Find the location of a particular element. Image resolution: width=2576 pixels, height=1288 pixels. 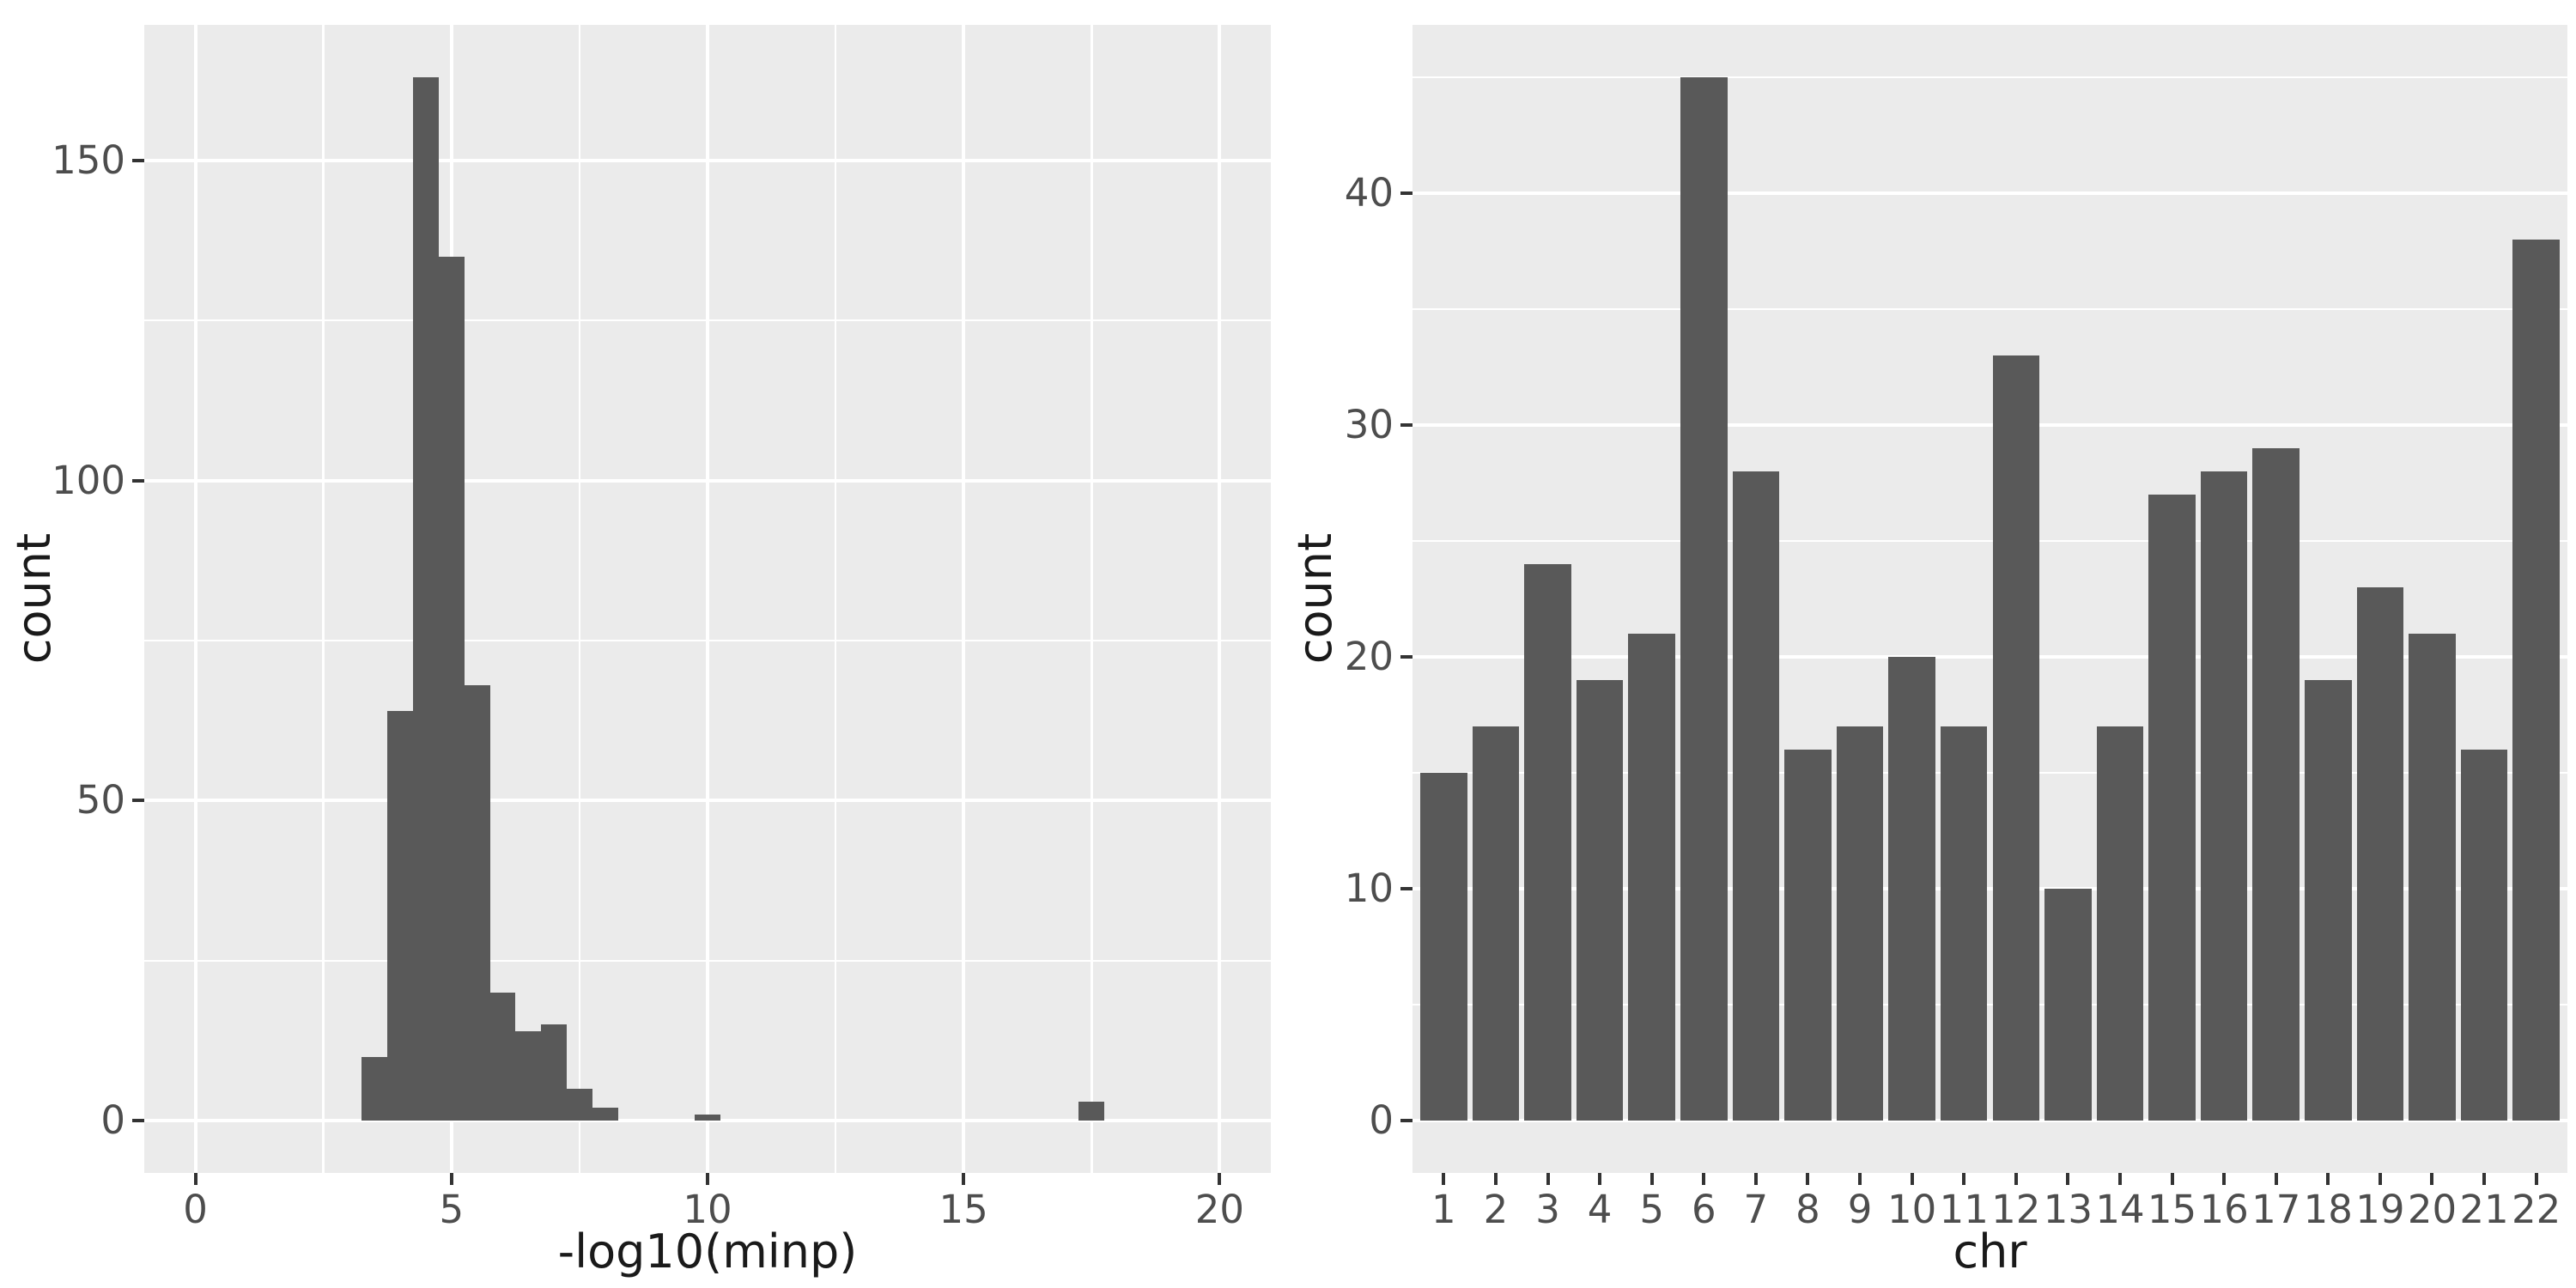

x-tick-label: 8 is located at coordinates (1807, 1210).